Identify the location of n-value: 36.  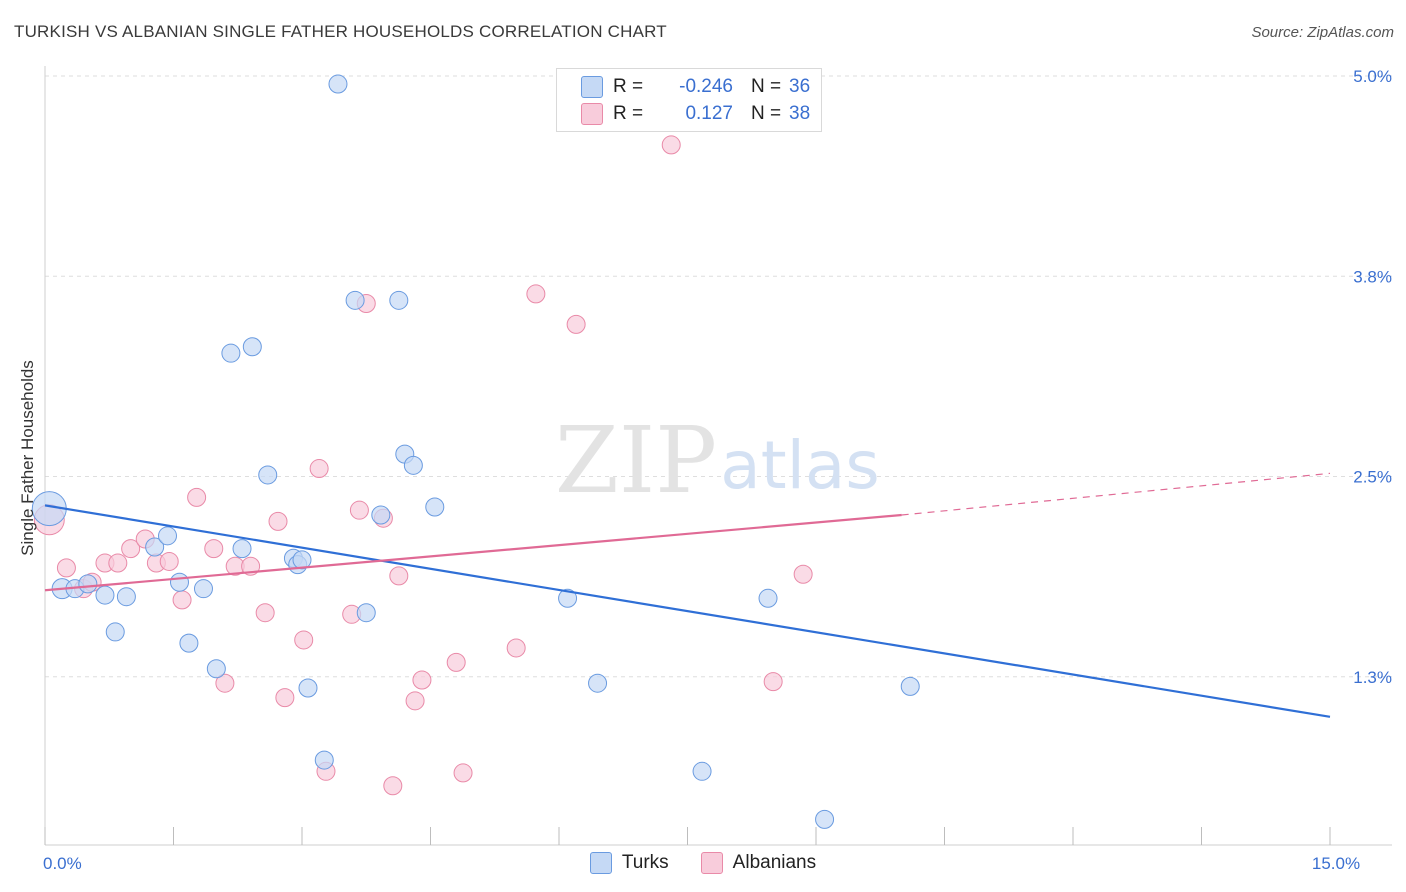
(800, 86).